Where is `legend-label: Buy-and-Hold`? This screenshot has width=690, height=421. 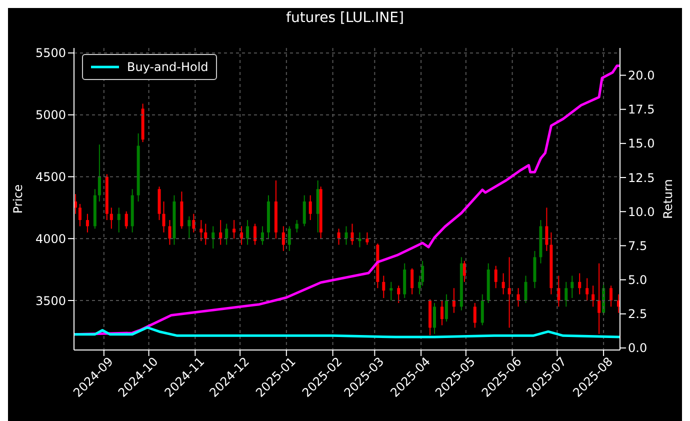
legend-label: Buy-and-Hold is located at coordinates (167, 67).